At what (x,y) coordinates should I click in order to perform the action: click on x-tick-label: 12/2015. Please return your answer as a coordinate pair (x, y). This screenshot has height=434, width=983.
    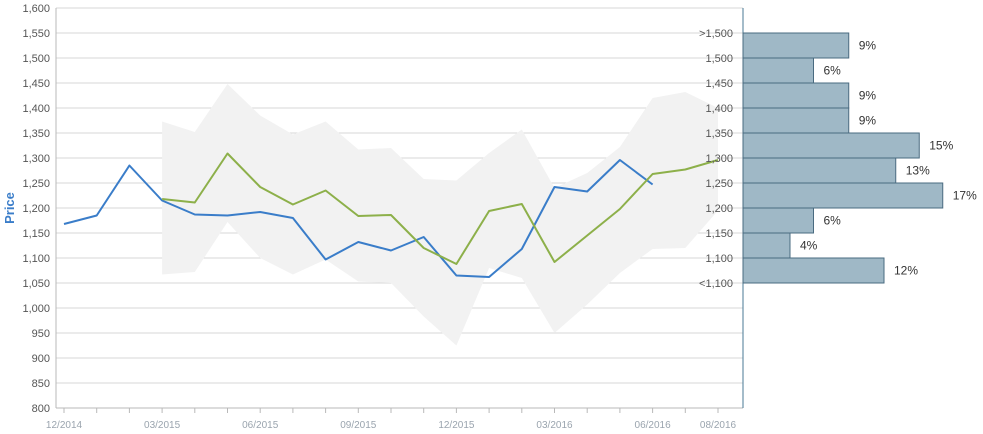
    Looking at the image, I should click on (456, 425).